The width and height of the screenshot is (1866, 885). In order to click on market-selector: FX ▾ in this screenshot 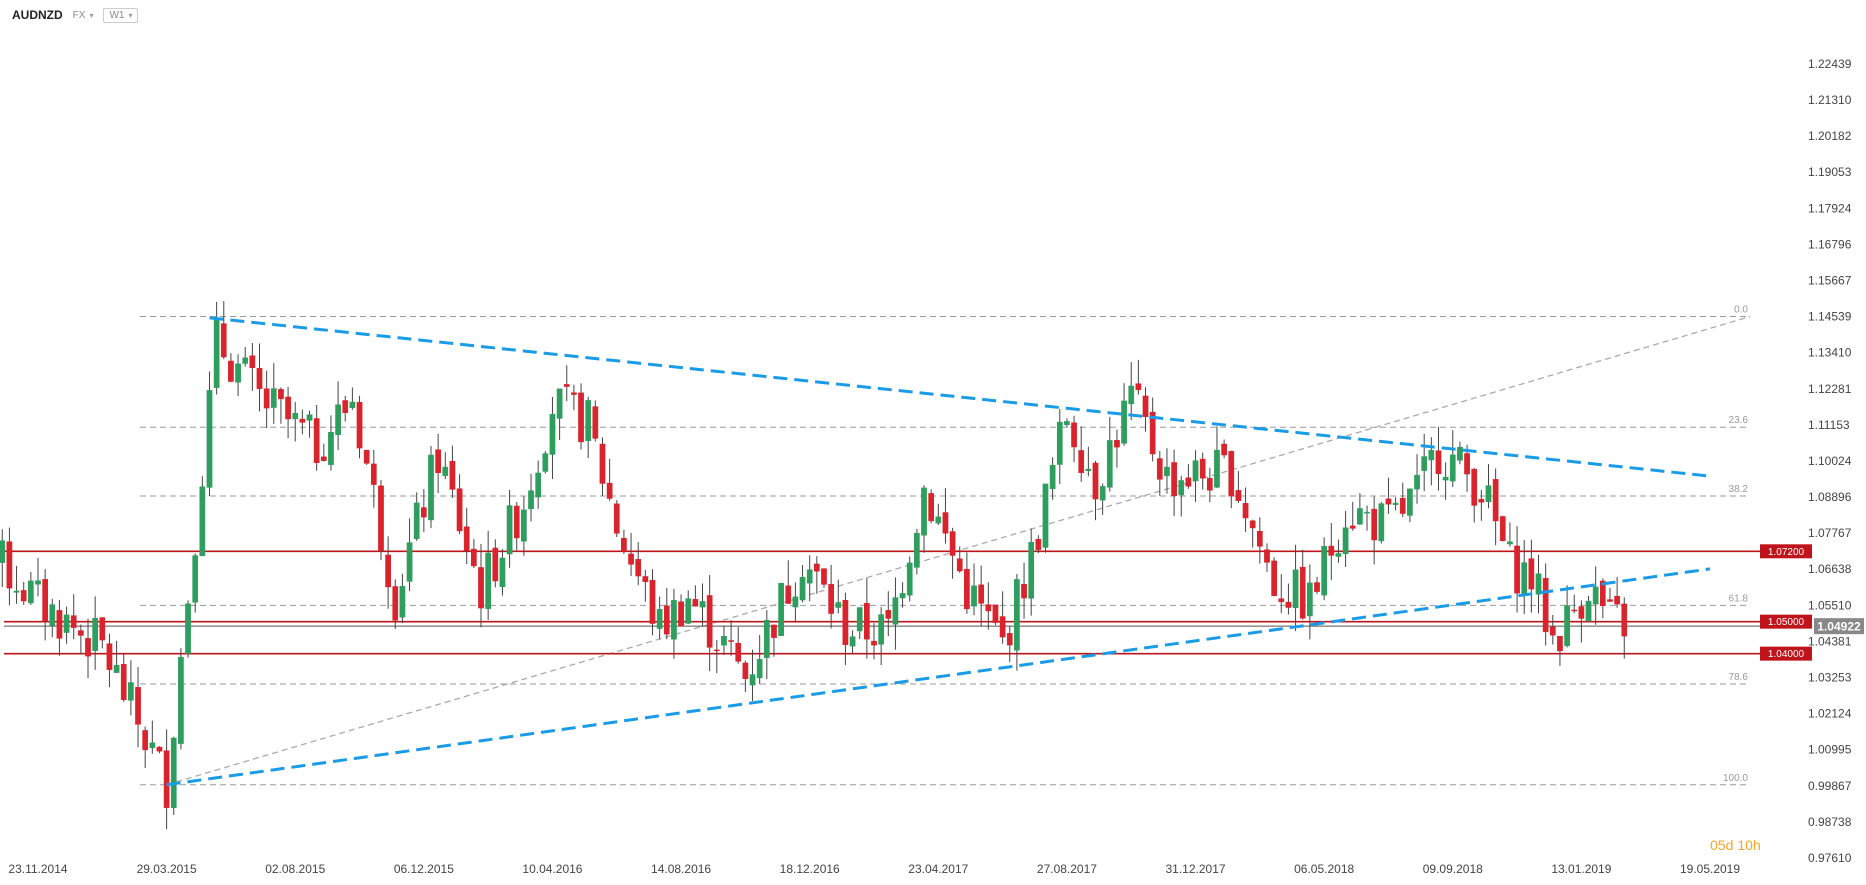, I will do `click(83, 15)`.